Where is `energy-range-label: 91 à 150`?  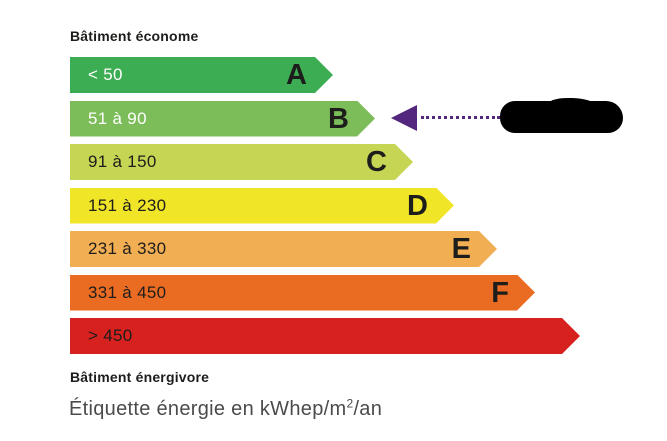
energy-range-label: 91 à 150 is located at coordinates (122, 161).